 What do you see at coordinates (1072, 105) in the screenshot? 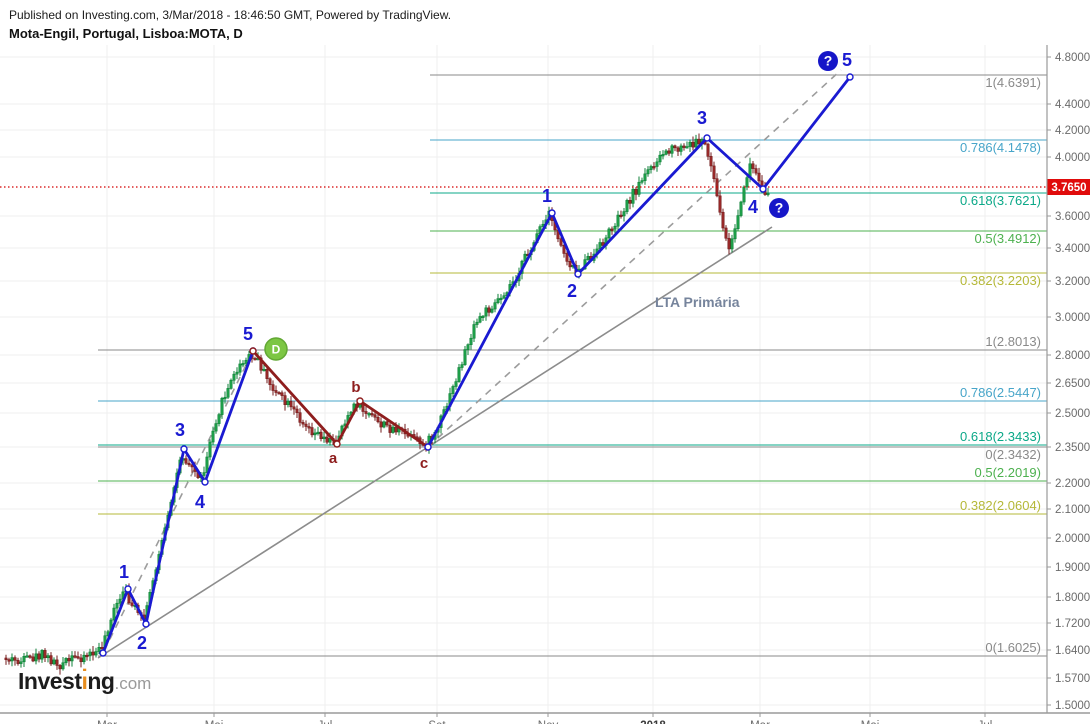
I see `y-tick-label: 4.4000` at bounding box center [1072, 105].